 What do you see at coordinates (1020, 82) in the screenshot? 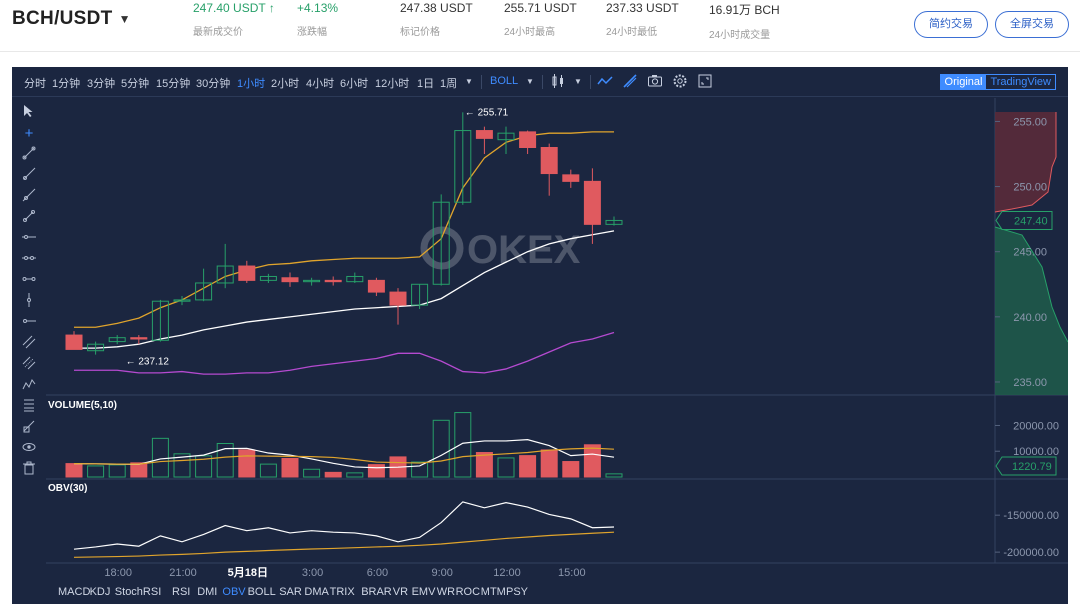
I see `view-tradingview-button: TradingView` at bounding box center [1020, 82].